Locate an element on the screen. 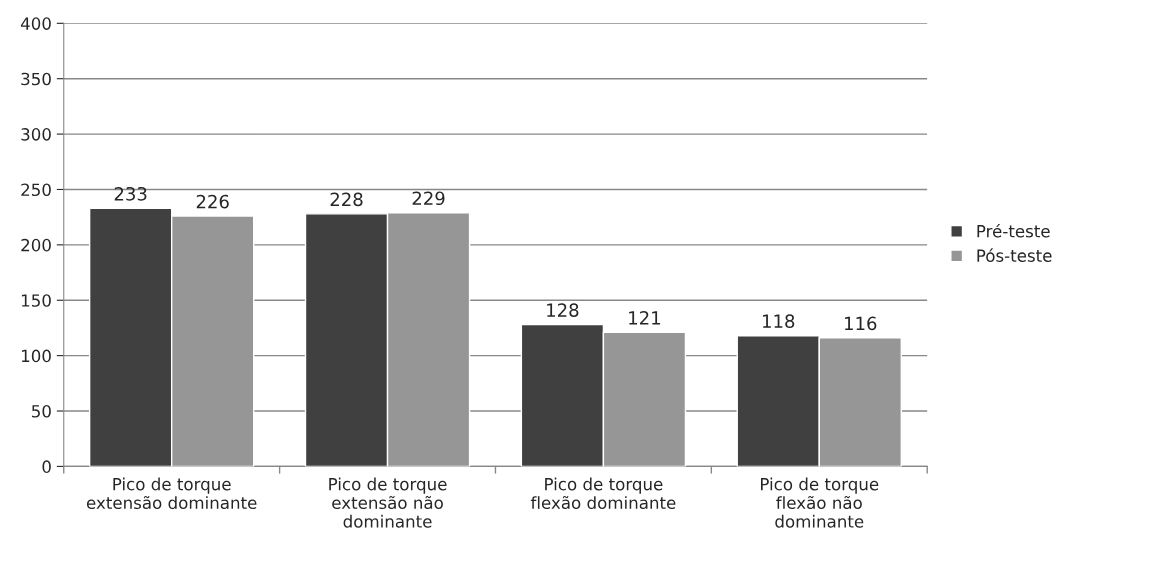 This screenshot has height=583, width=1159. legend-label: Pós-teste is located at coordinates (1014, 255).